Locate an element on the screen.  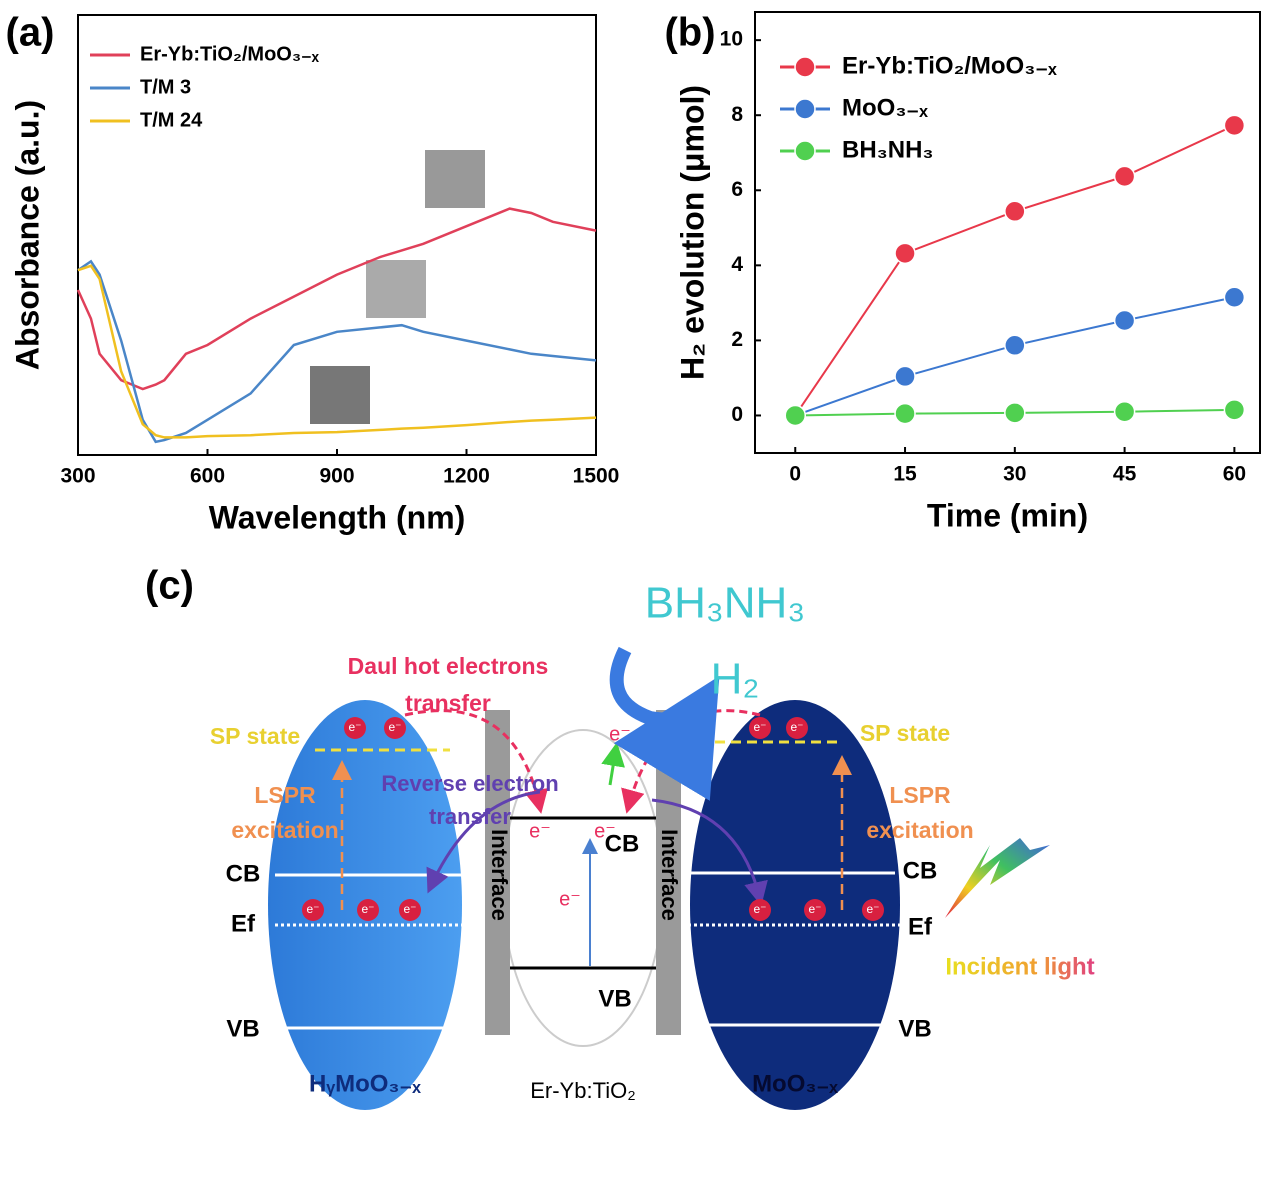
legend-label: T/M 3 is located at coordinates (165, 87).